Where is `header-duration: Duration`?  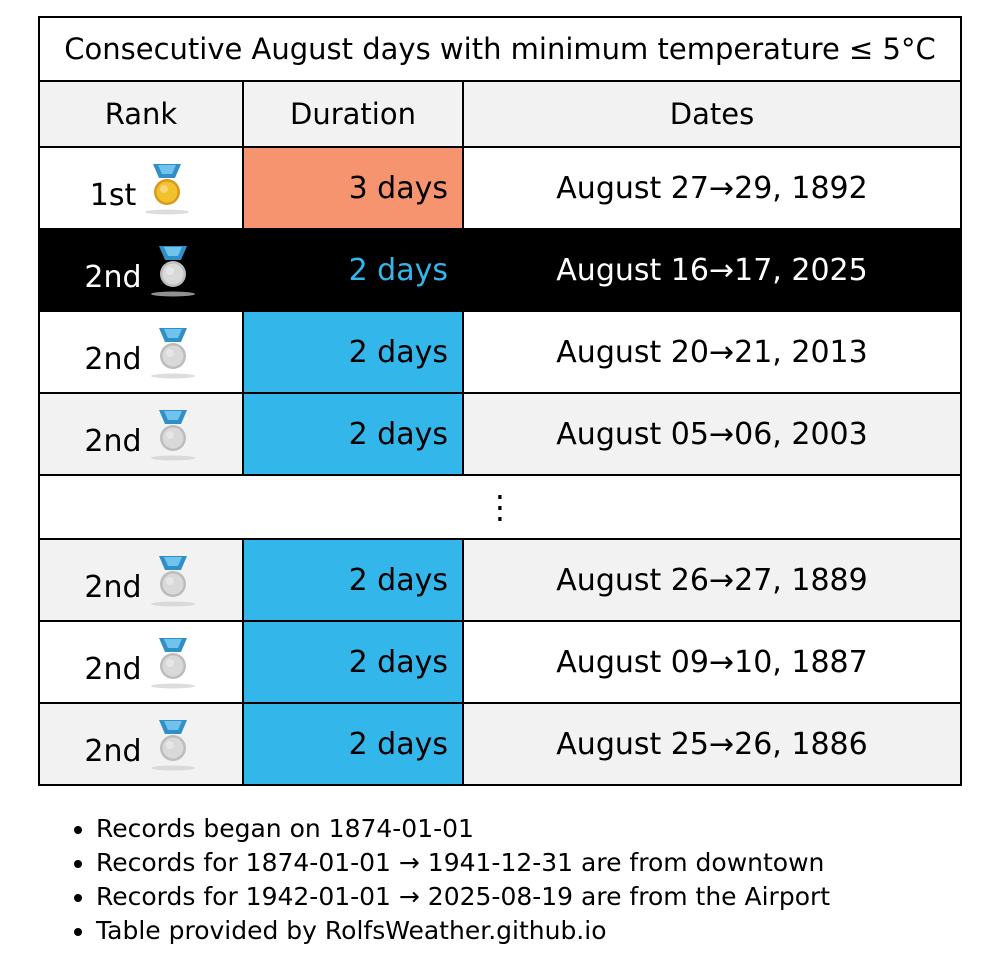 header-duration: Duration is located at coordinates (353, 115).